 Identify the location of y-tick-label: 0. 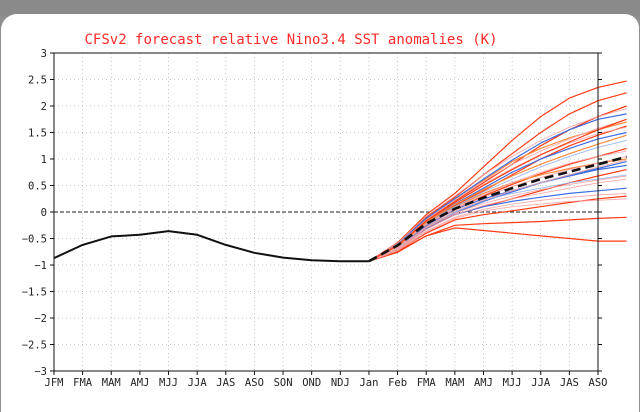
(44, 213).